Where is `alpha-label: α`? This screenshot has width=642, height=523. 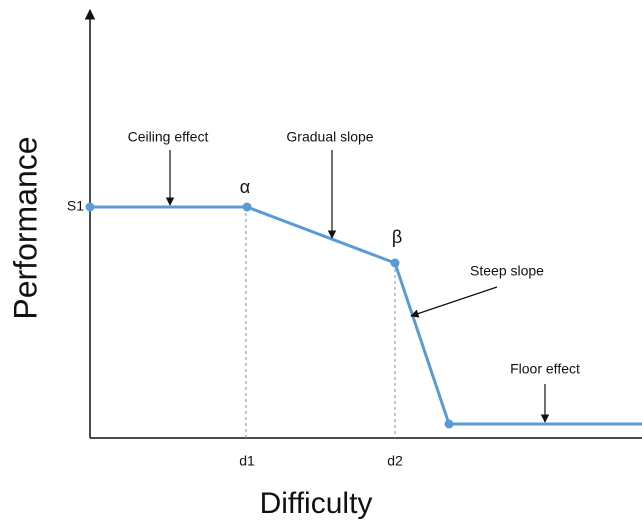
alpha-label: α is located at coordinates (245, 187).